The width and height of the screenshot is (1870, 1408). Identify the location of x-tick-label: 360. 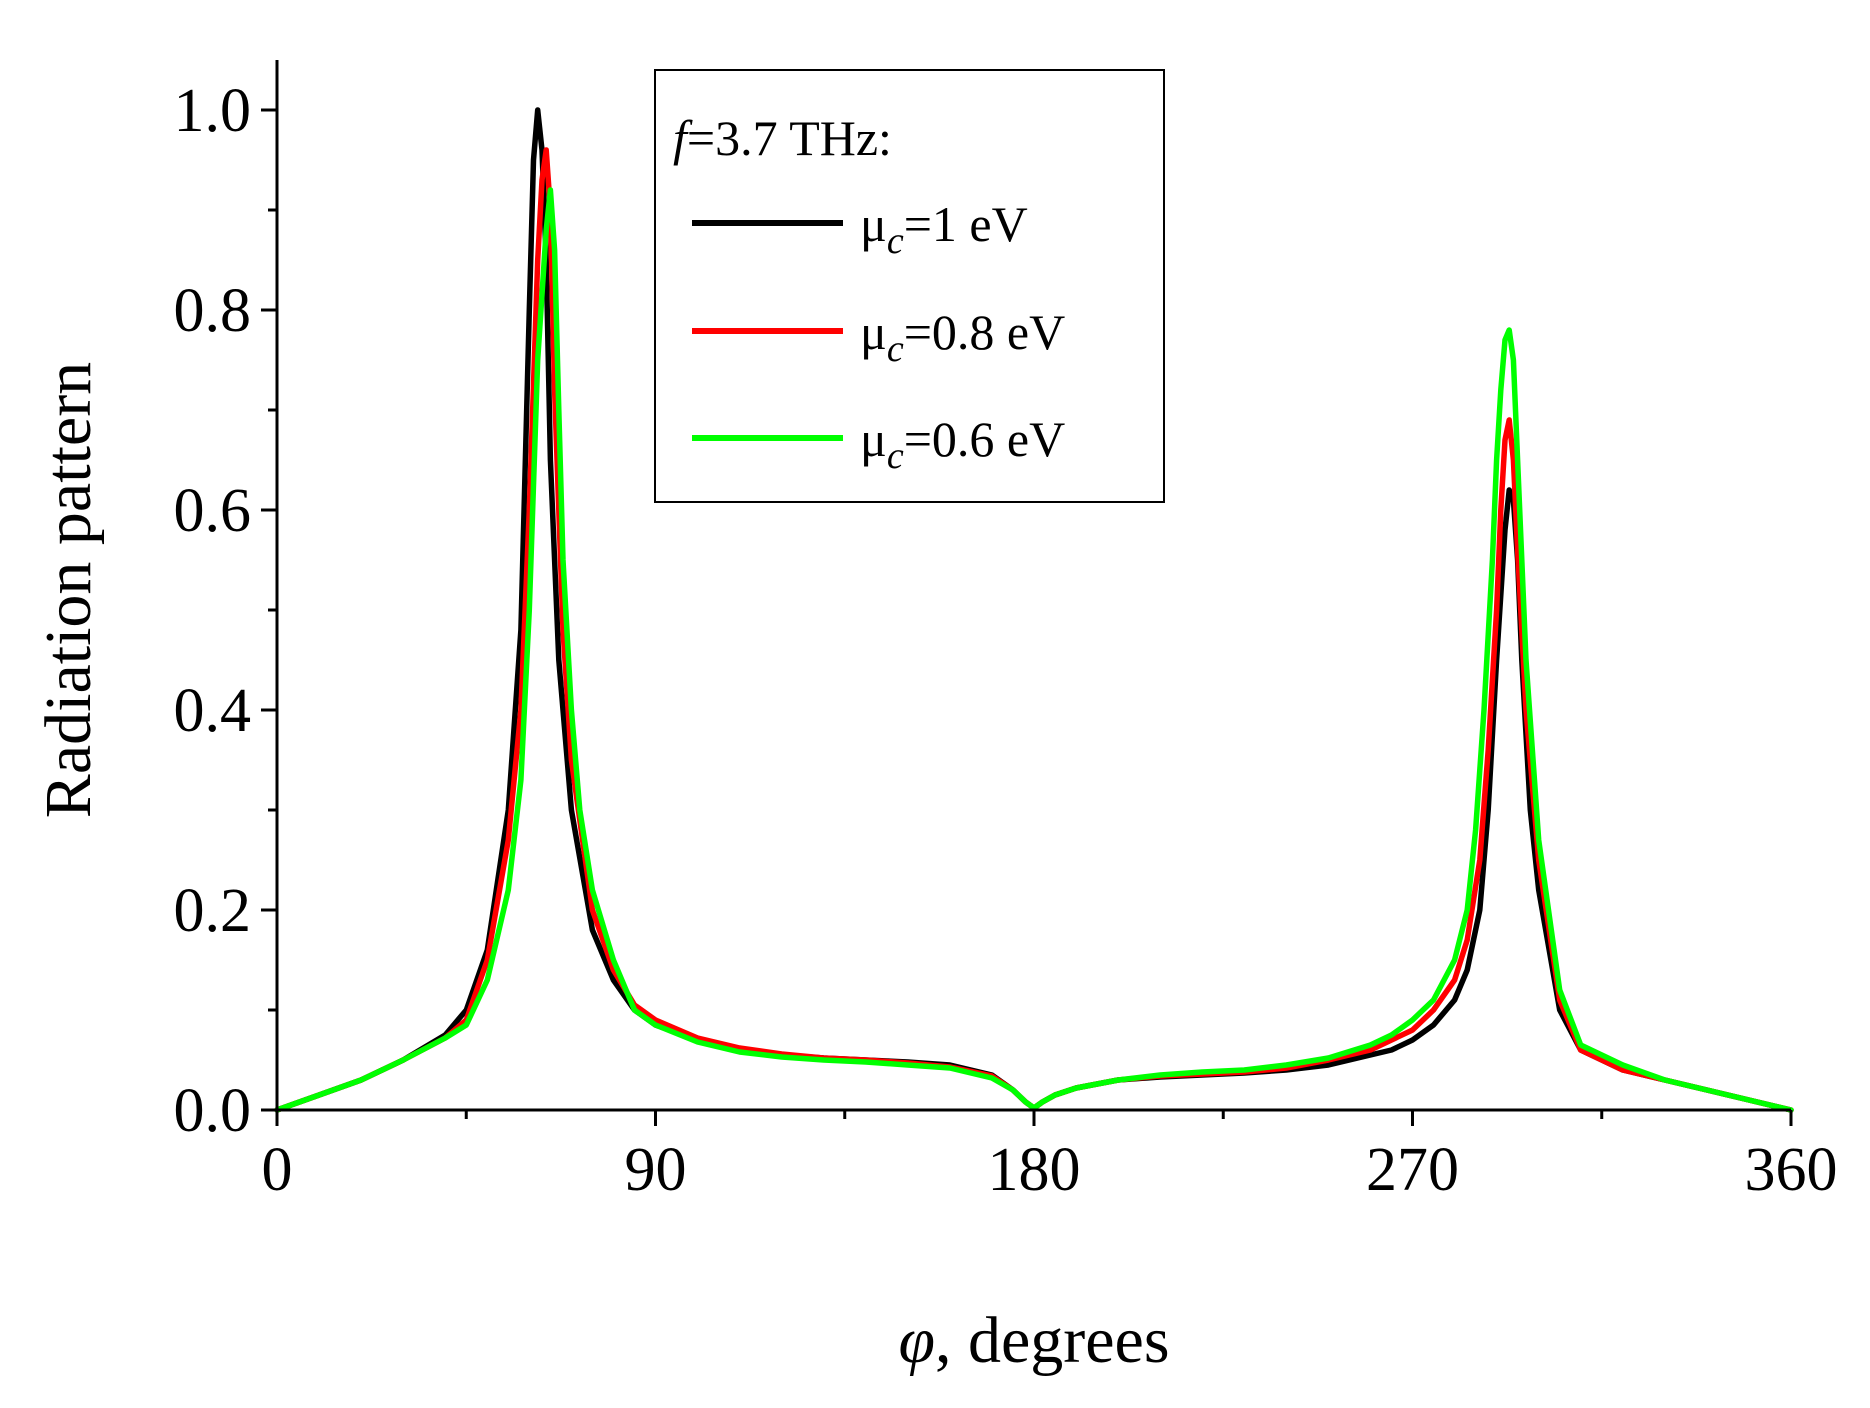
(1791, 1170).